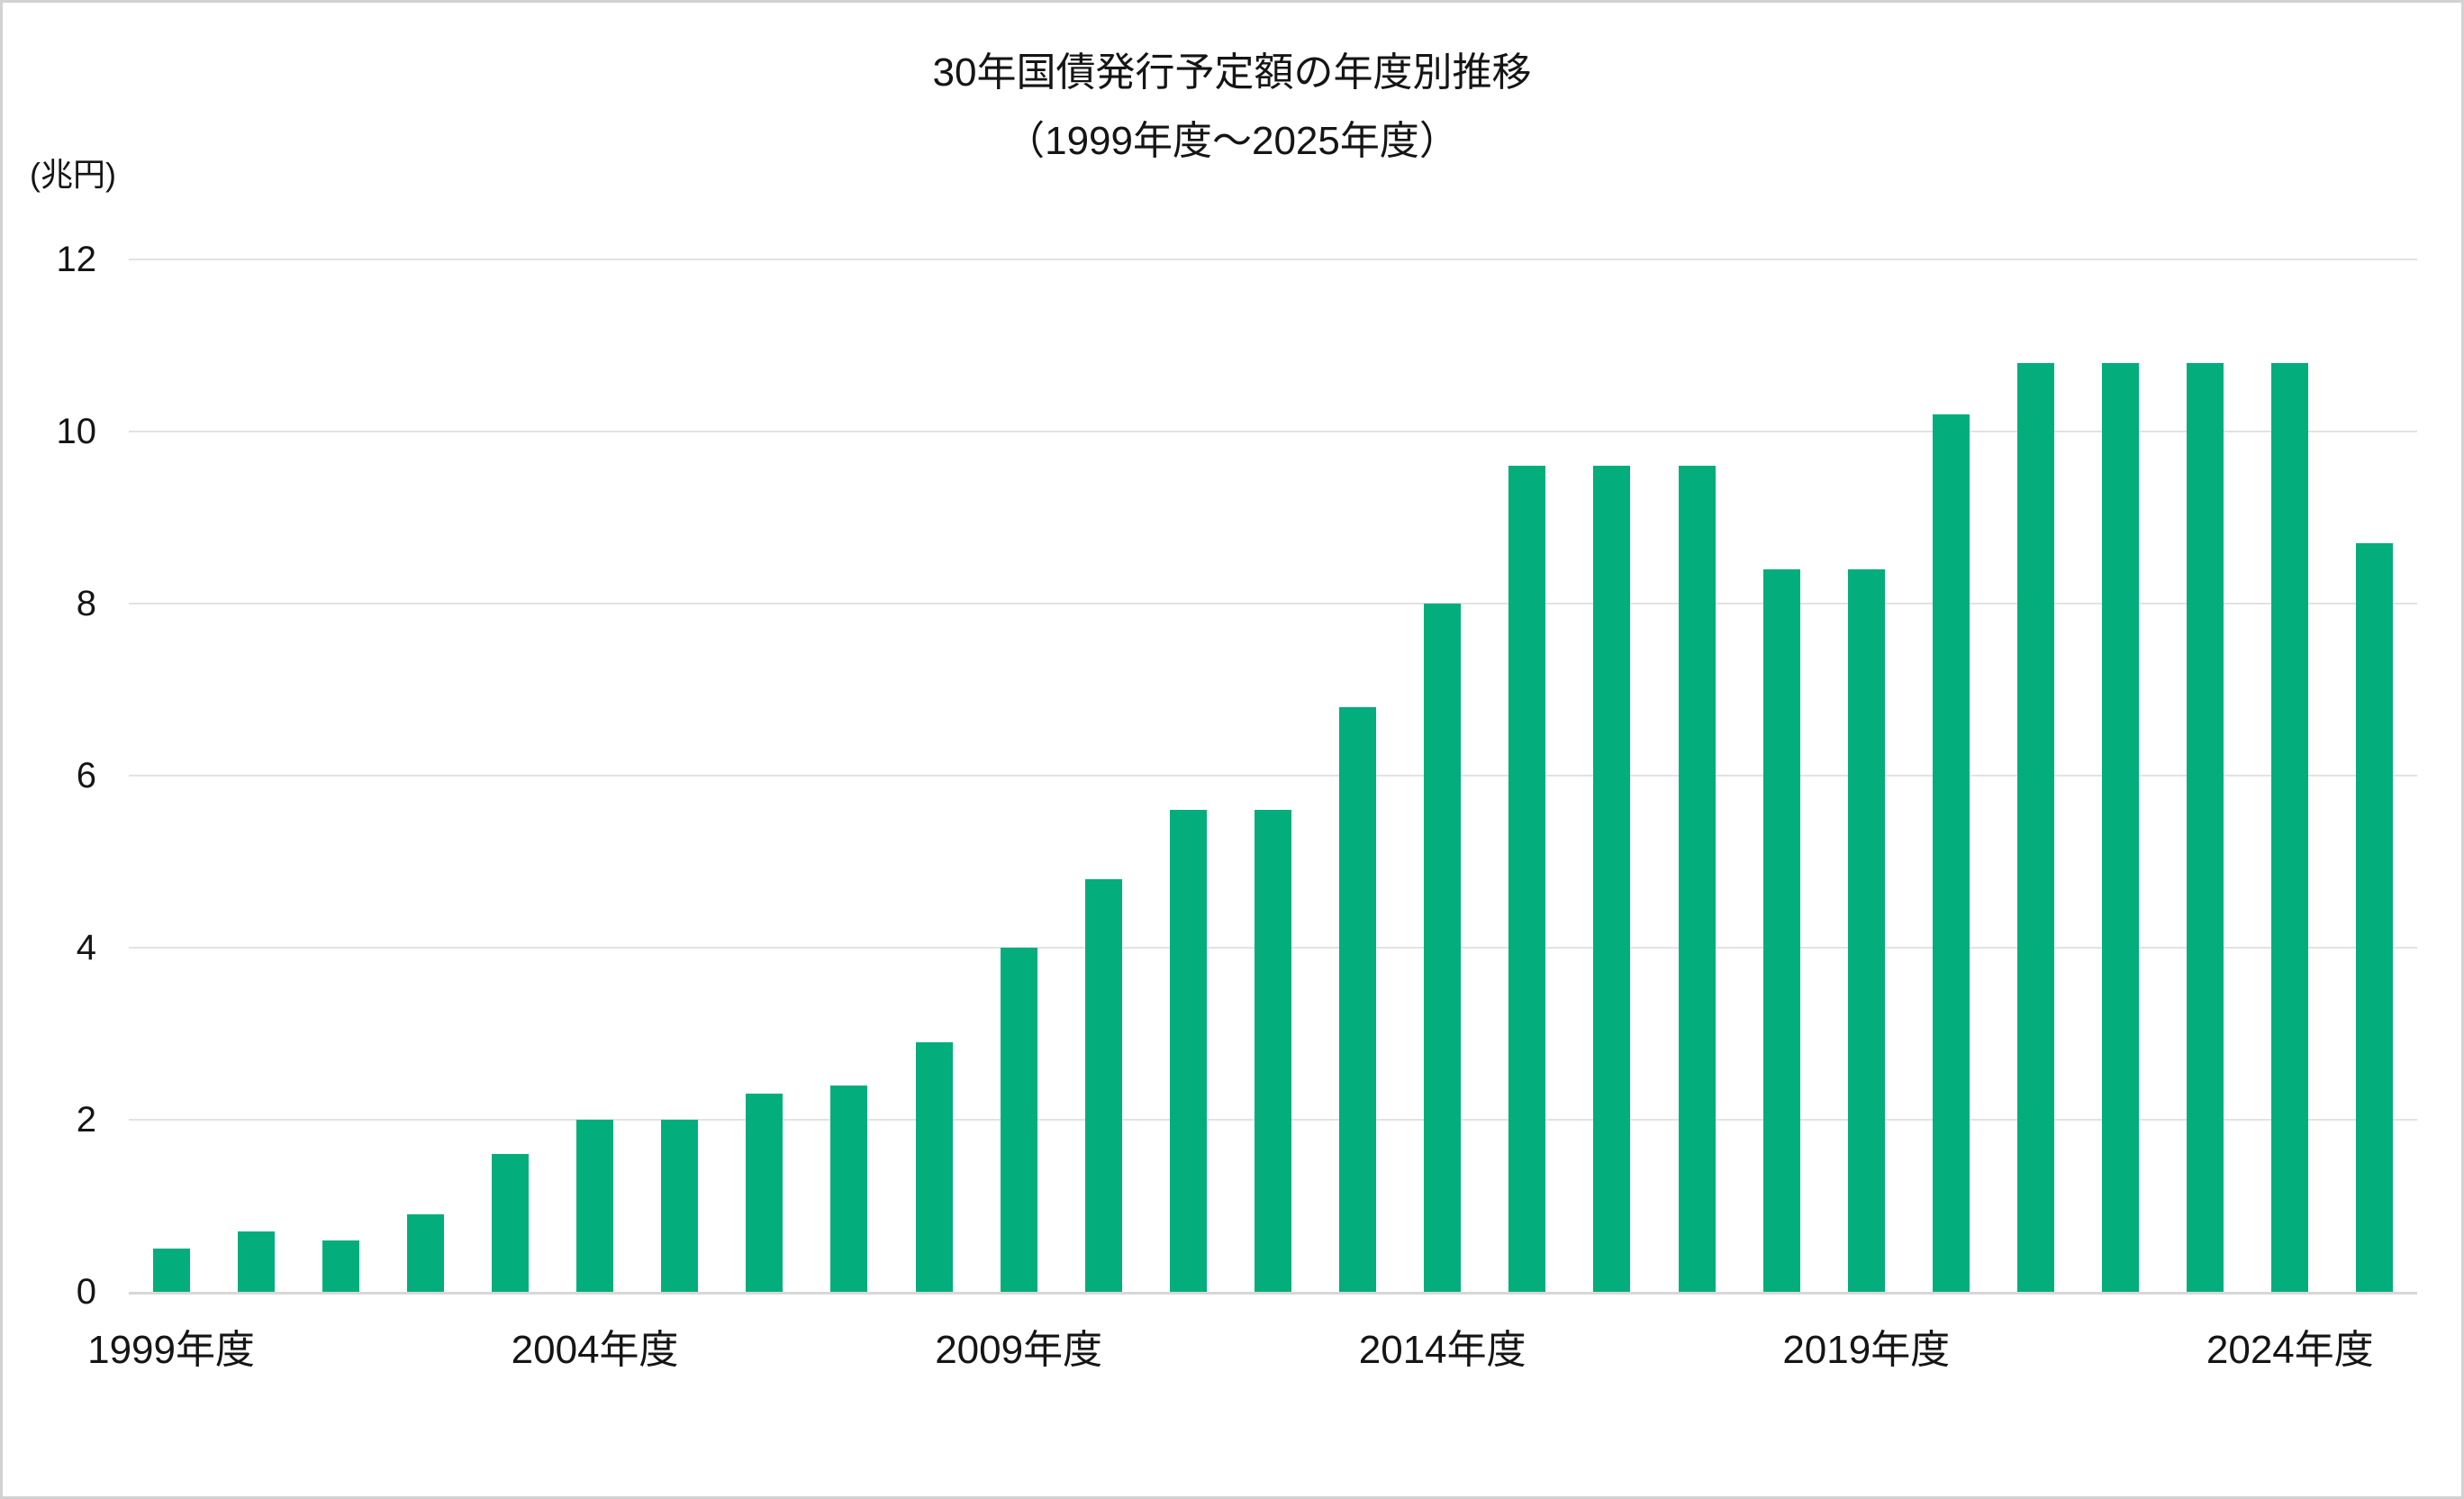  What do you see at coordinates (1442, 1350) in the screenshot?
I see `x-tick-label: 2014年度` at bounding box center [1442, 1350].